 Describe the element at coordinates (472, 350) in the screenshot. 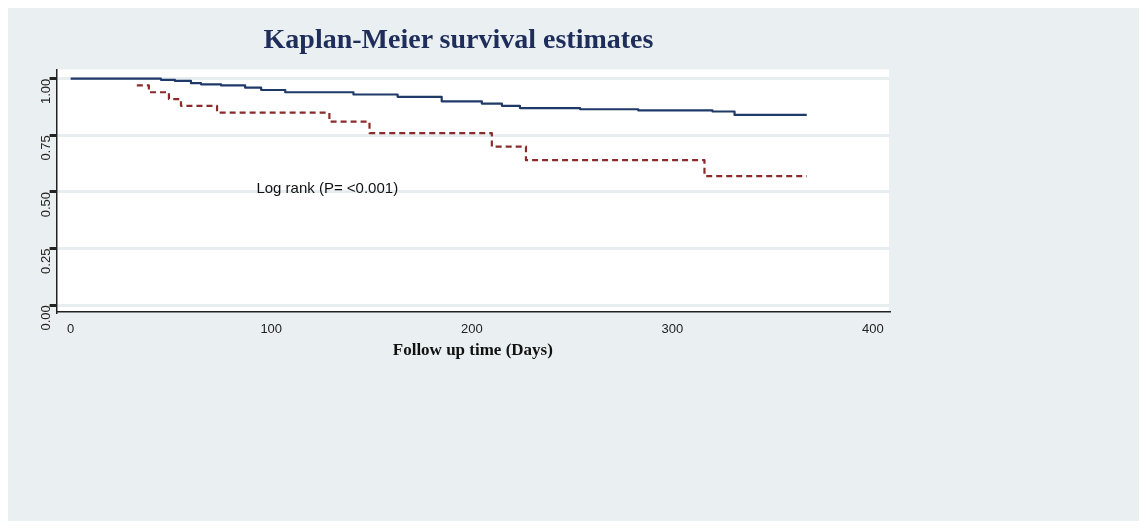

I see `x-axis-title: Follow up time (Days)` at that location.